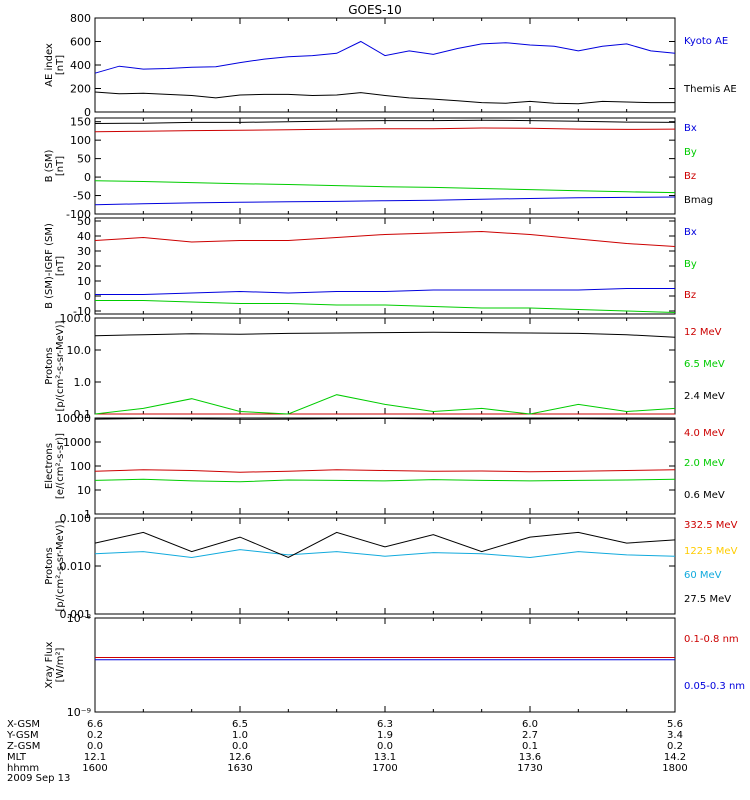  I want to click on y-axis-label: AE index, so click(49, 65).